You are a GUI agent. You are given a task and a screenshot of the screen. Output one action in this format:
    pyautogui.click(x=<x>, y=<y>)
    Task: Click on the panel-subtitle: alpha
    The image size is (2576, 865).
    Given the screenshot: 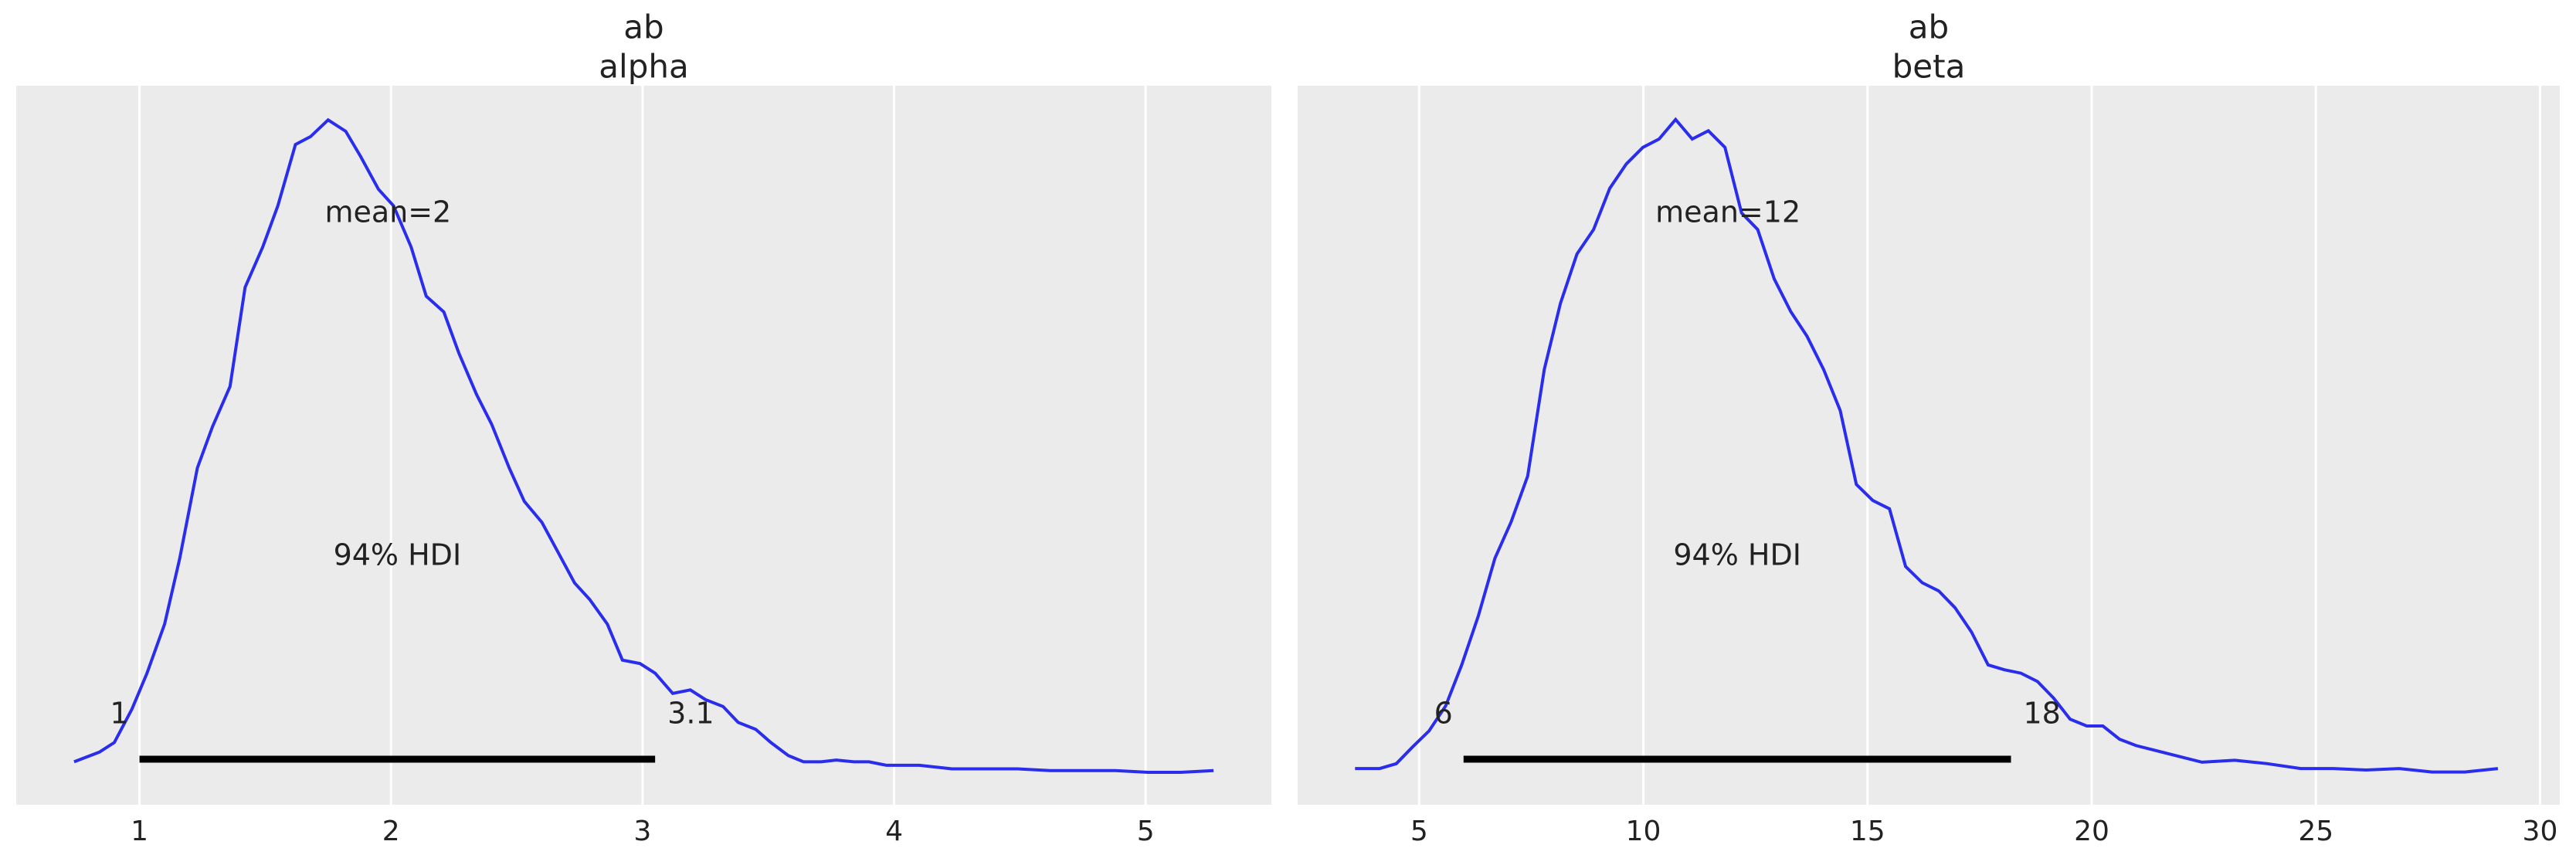 What is the action you would take?
    pyautogui.click(x=644, y=67)
    